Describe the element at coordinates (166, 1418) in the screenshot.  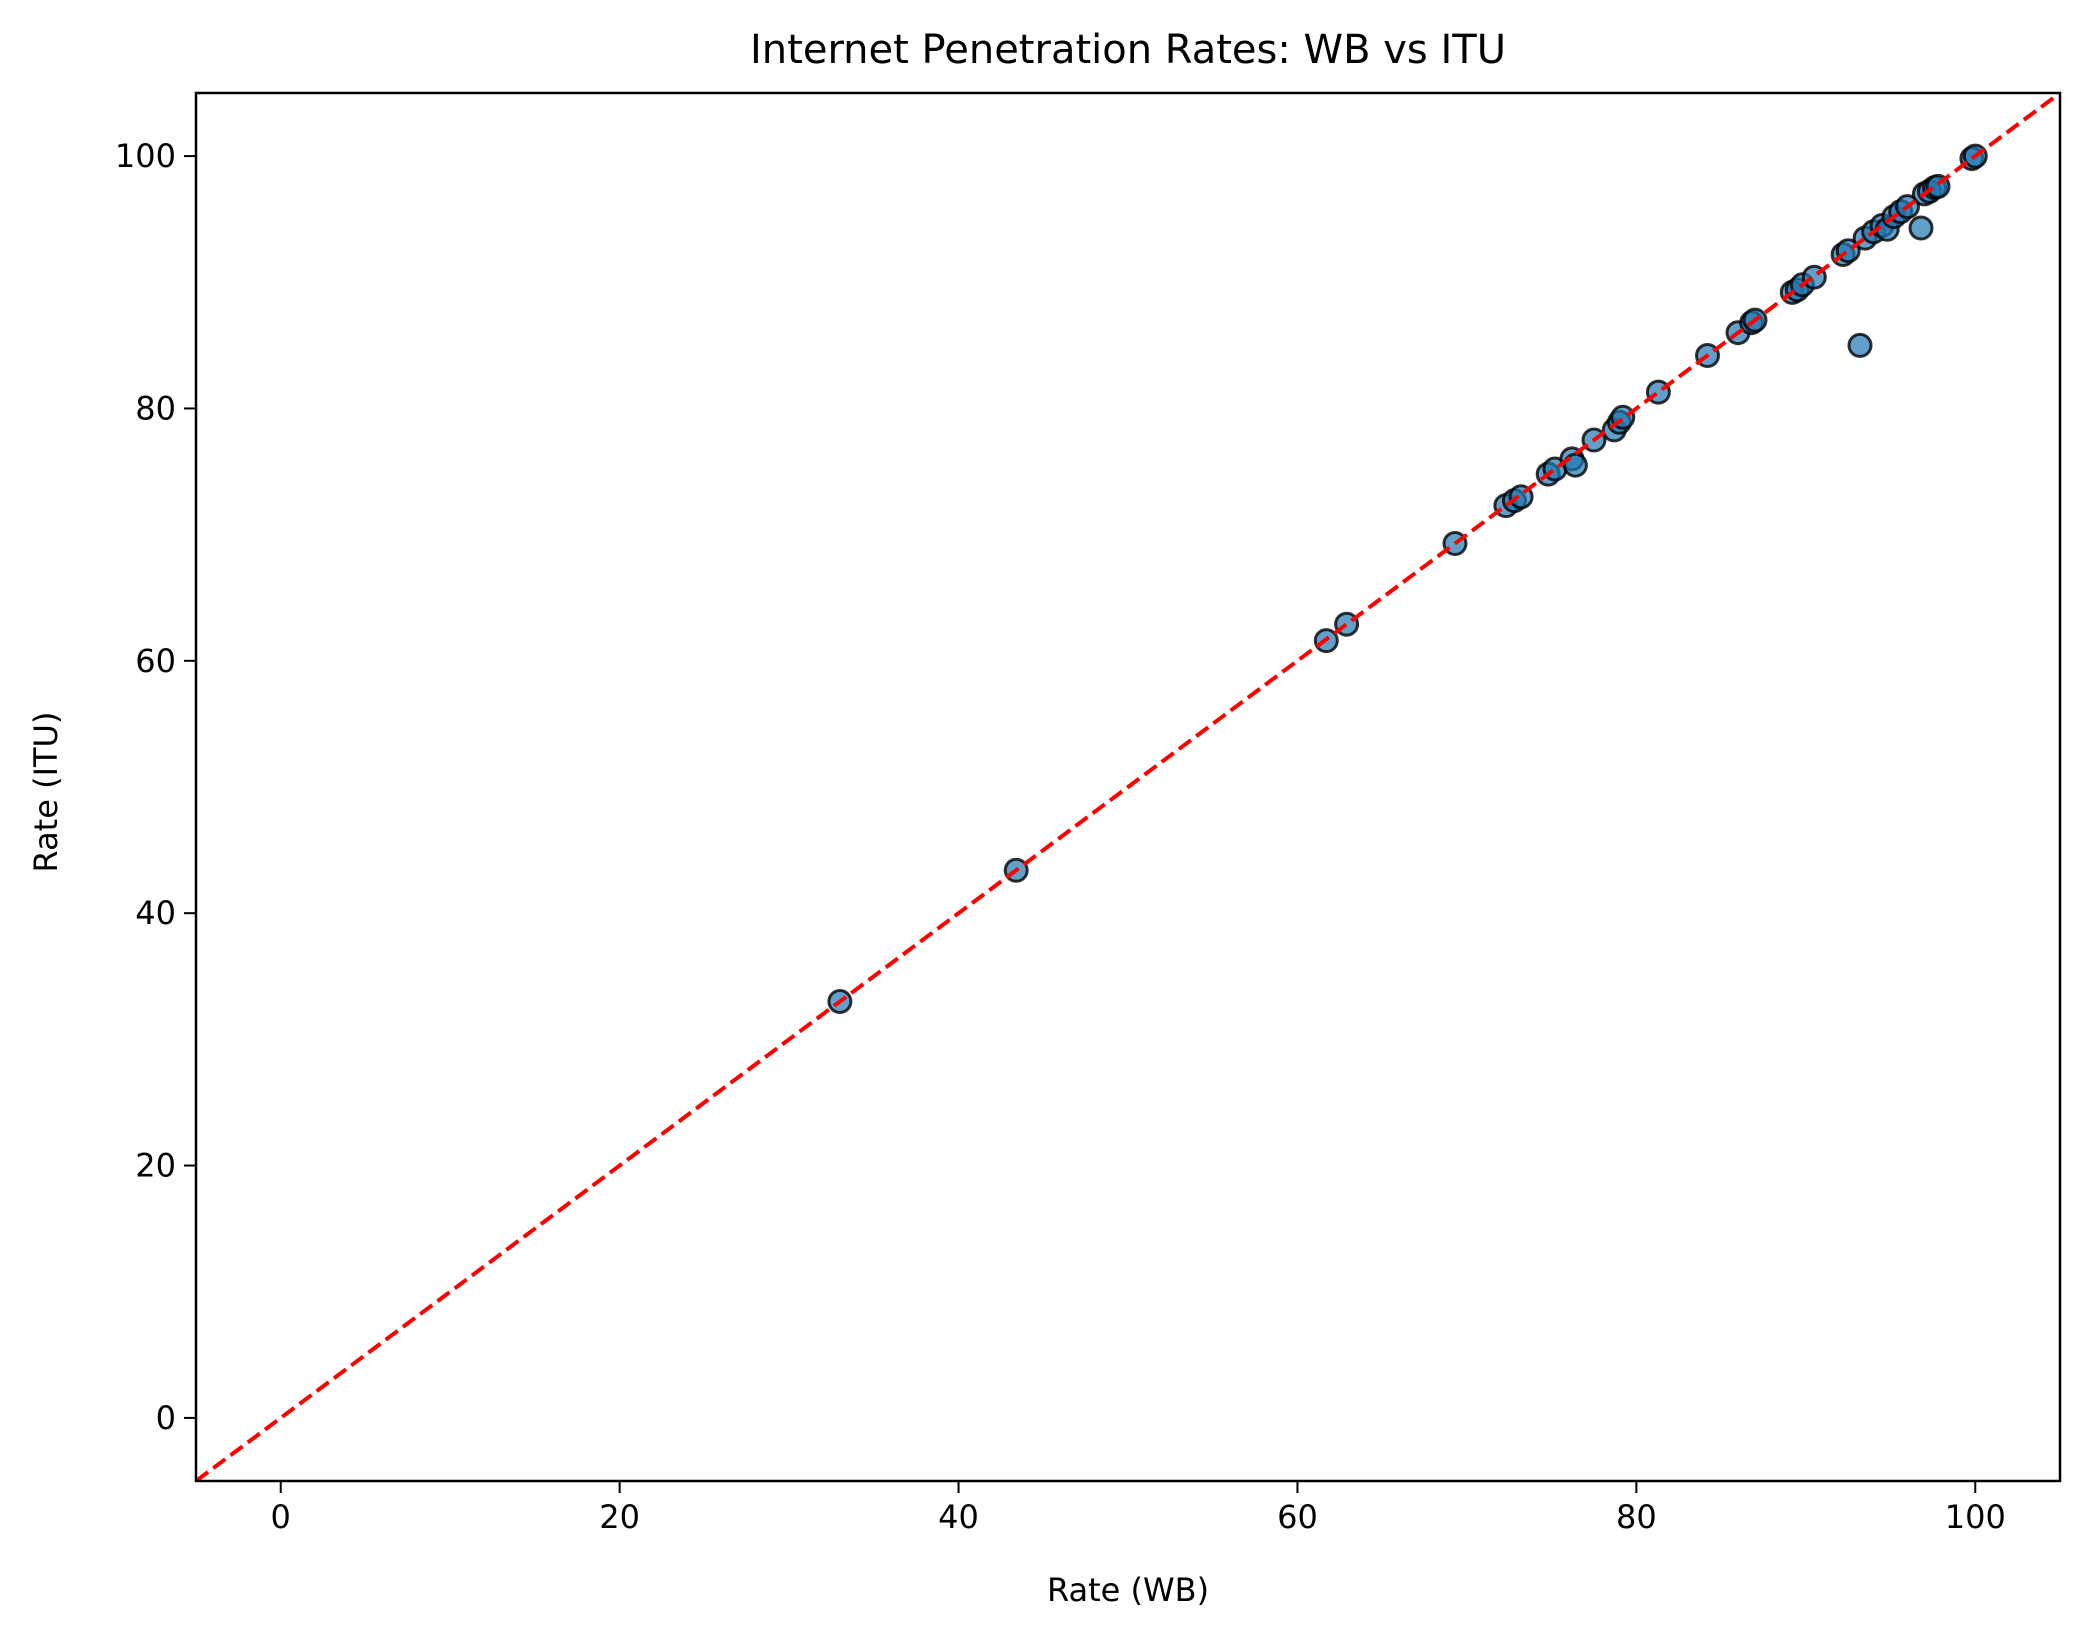
I see `y-tick-label: 0` at that location.